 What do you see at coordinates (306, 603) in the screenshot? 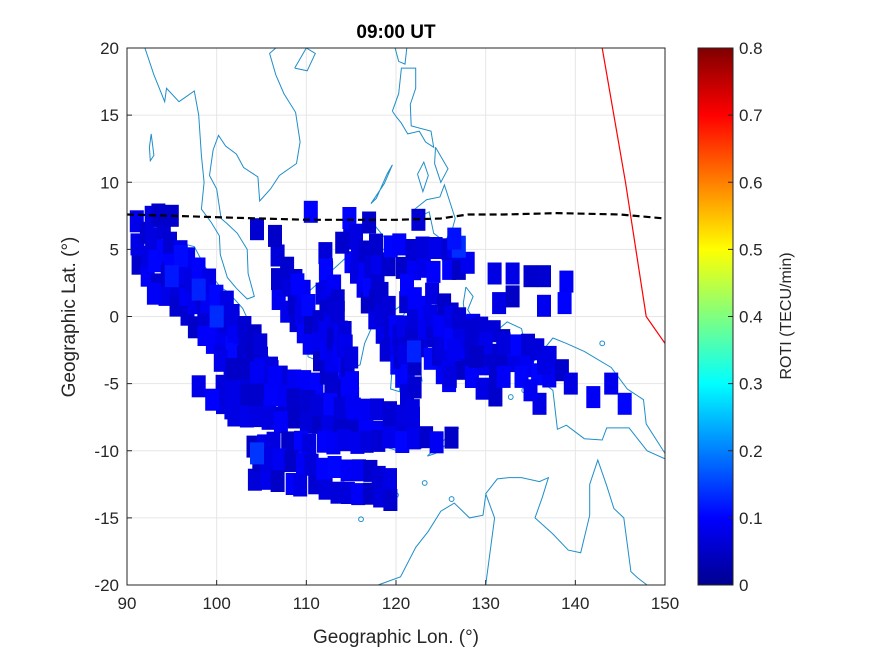
I see `x-tick-label: 110` at bounding box center [306, 603].